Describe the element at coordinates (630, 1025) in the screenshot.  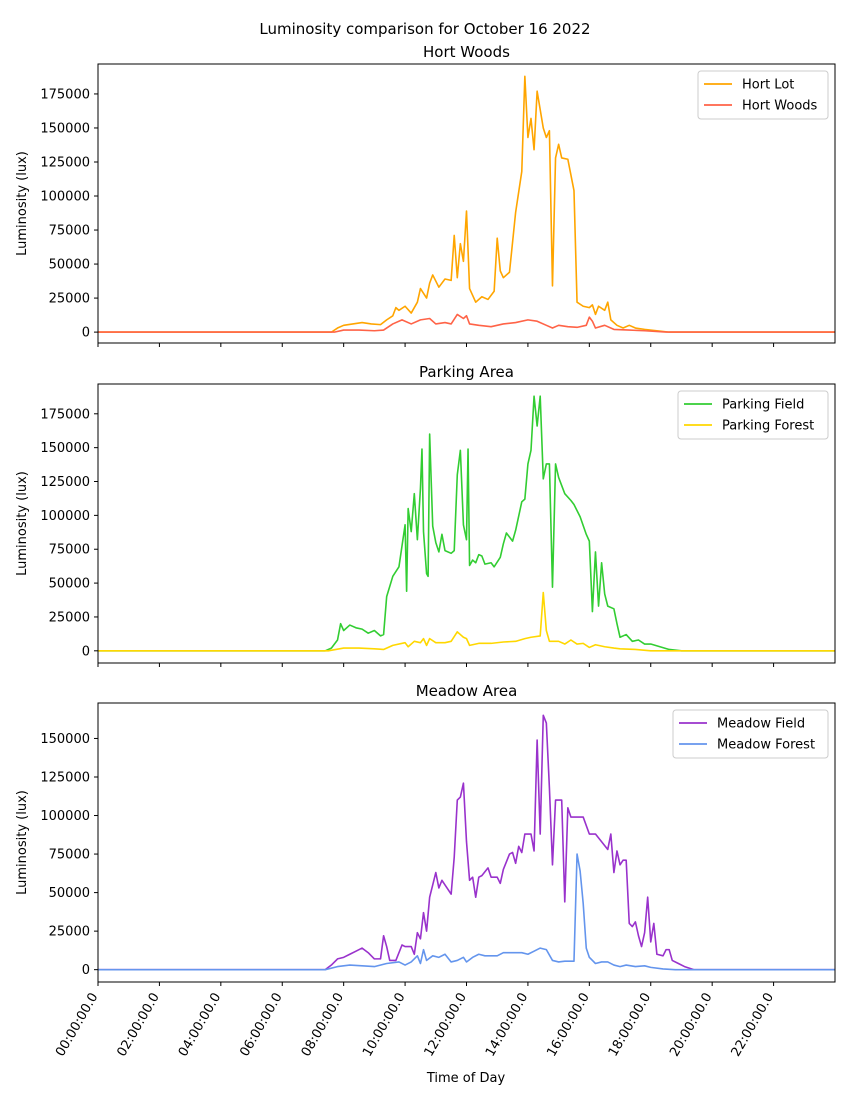
I see `x-tick-label: 18:00:00.0` at that location.